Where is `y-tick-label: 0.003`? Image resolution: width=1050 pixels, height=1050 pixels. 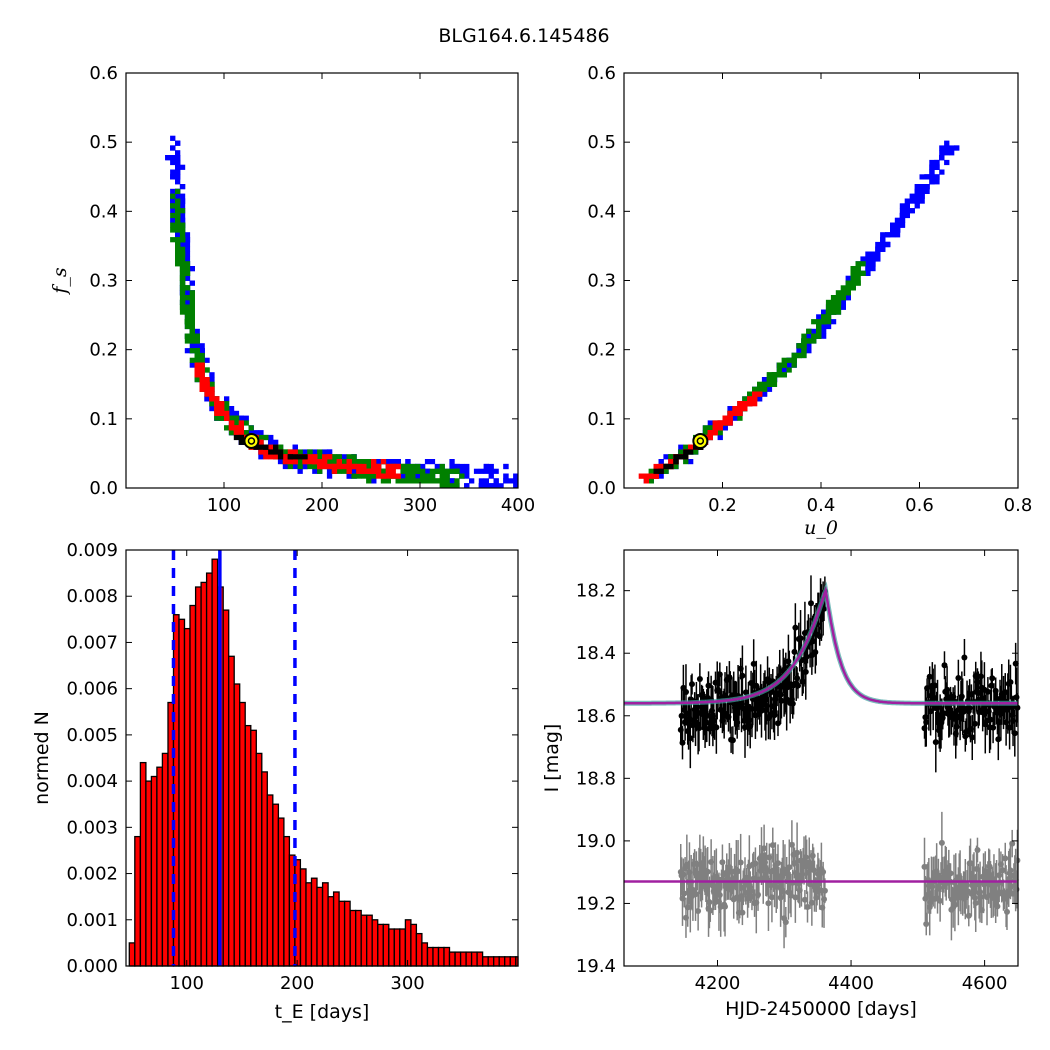 y-tick-label: 0.003 is located at coordinates (92, 827).